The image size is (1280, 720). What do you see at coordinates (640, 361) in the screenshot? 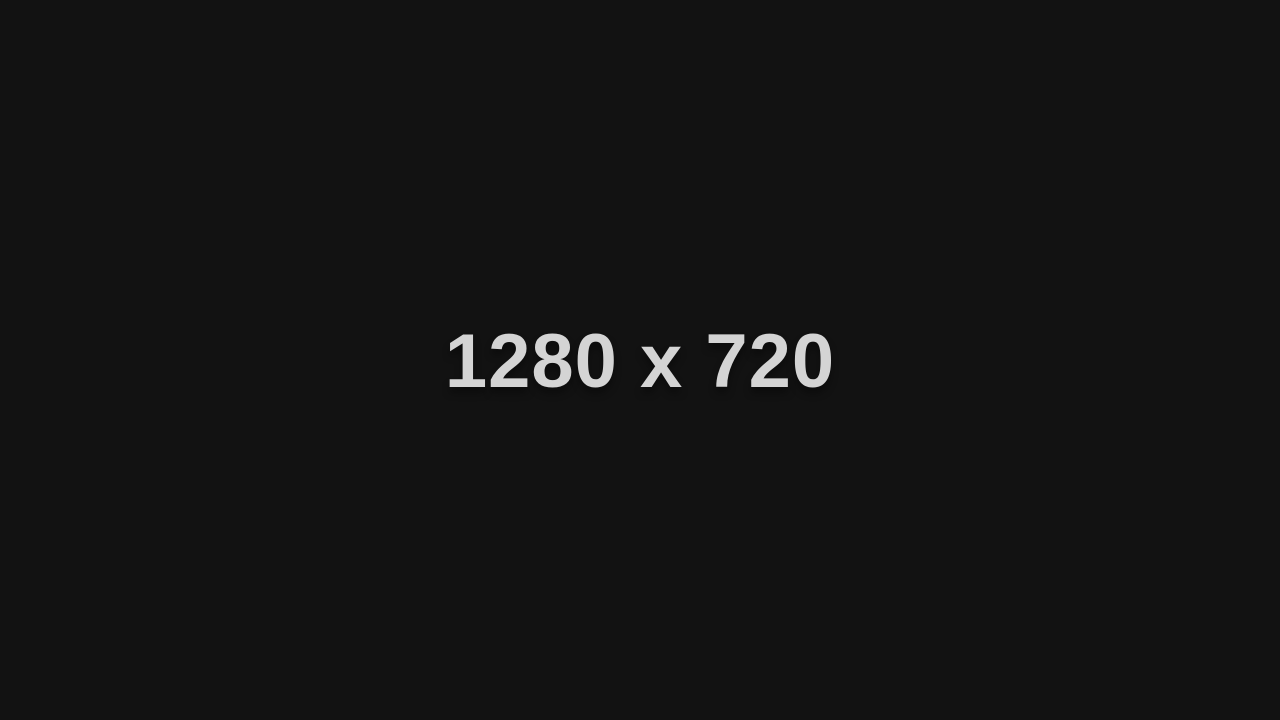
I see `dimension-label: 1280 x 720` at bounding box center [640, 361].